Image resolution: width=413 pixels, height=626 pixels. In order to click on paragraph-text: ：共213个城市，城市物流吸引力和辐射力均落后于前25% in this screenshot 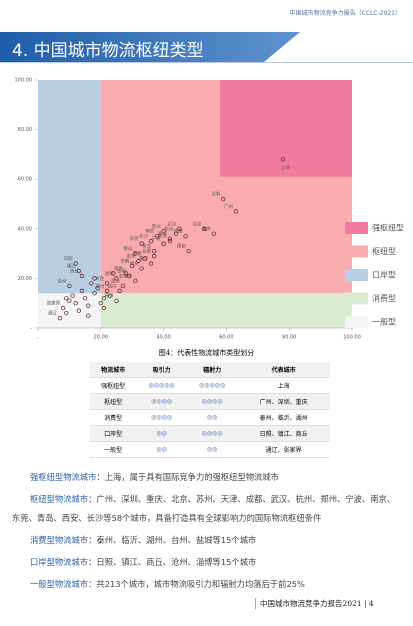, I will do `click(196, 584)`.